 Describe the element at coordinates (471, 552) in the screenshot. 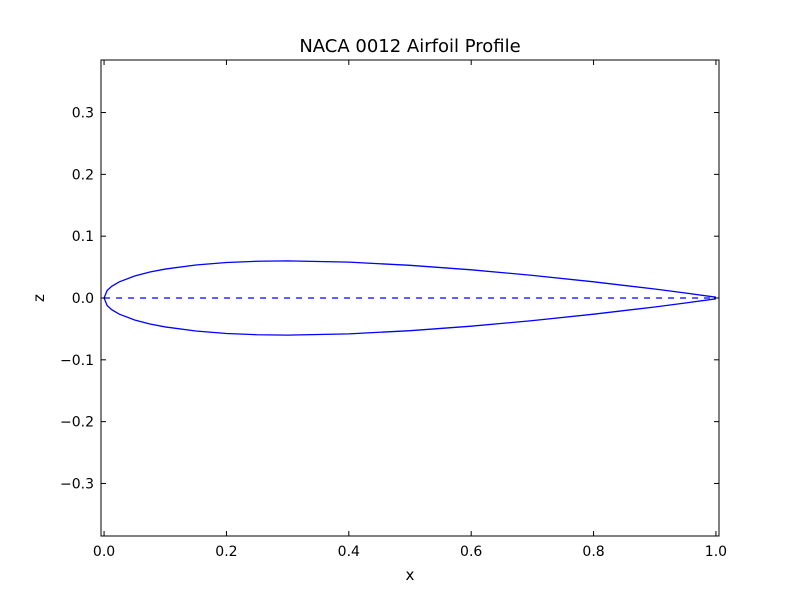

I see `x-tick-label: 0.6` at that location.